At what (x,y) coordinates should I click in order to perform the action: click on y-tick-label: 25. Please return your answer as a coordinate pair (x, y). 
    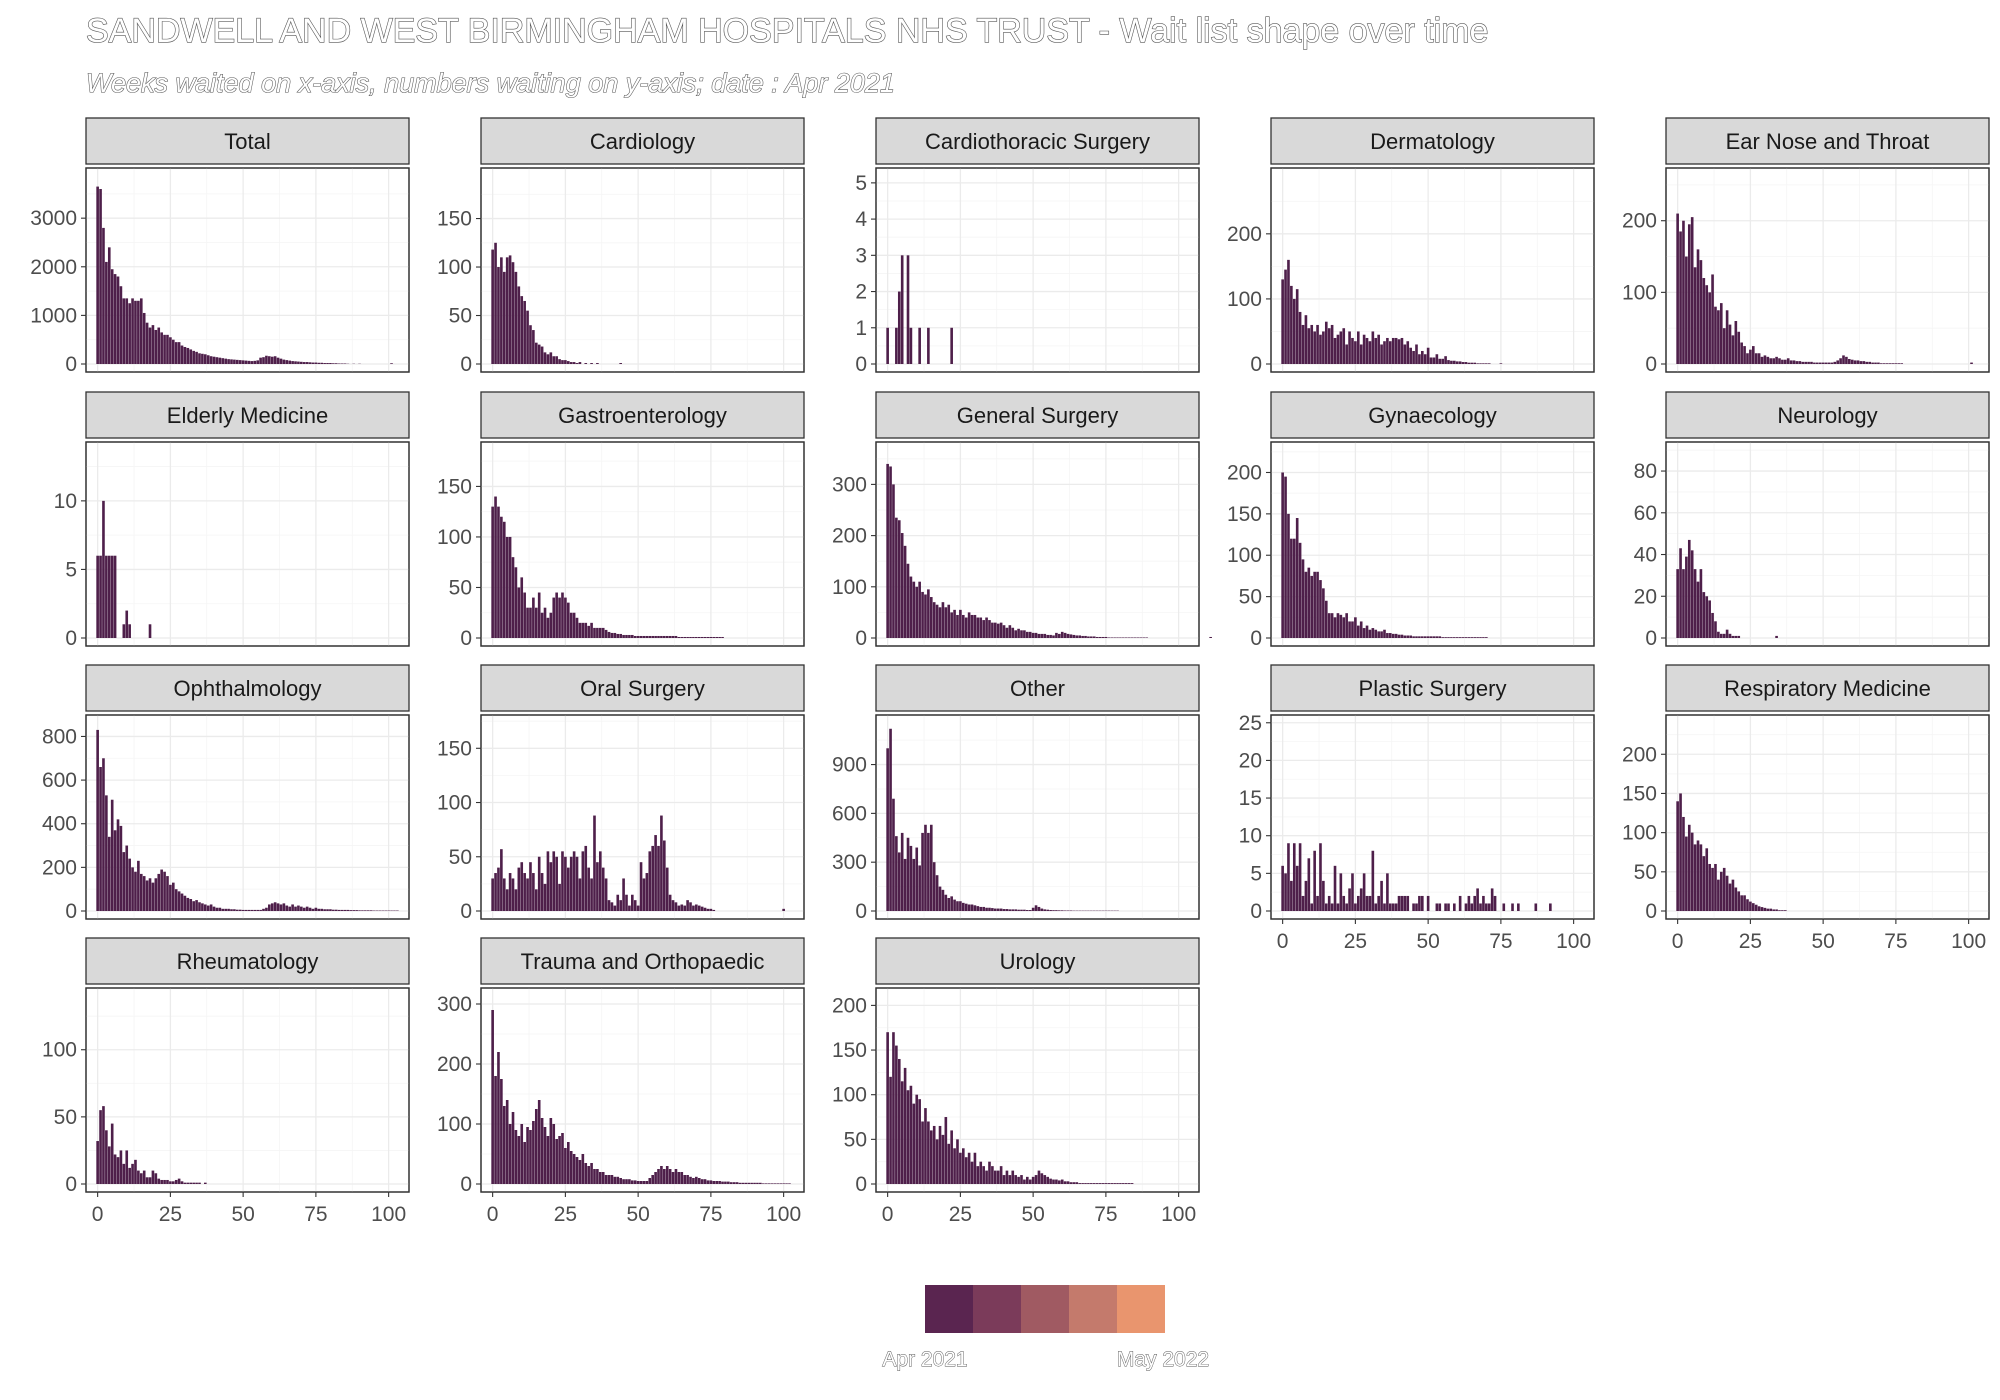
    Looking at the image, I should click on (1250, 723).